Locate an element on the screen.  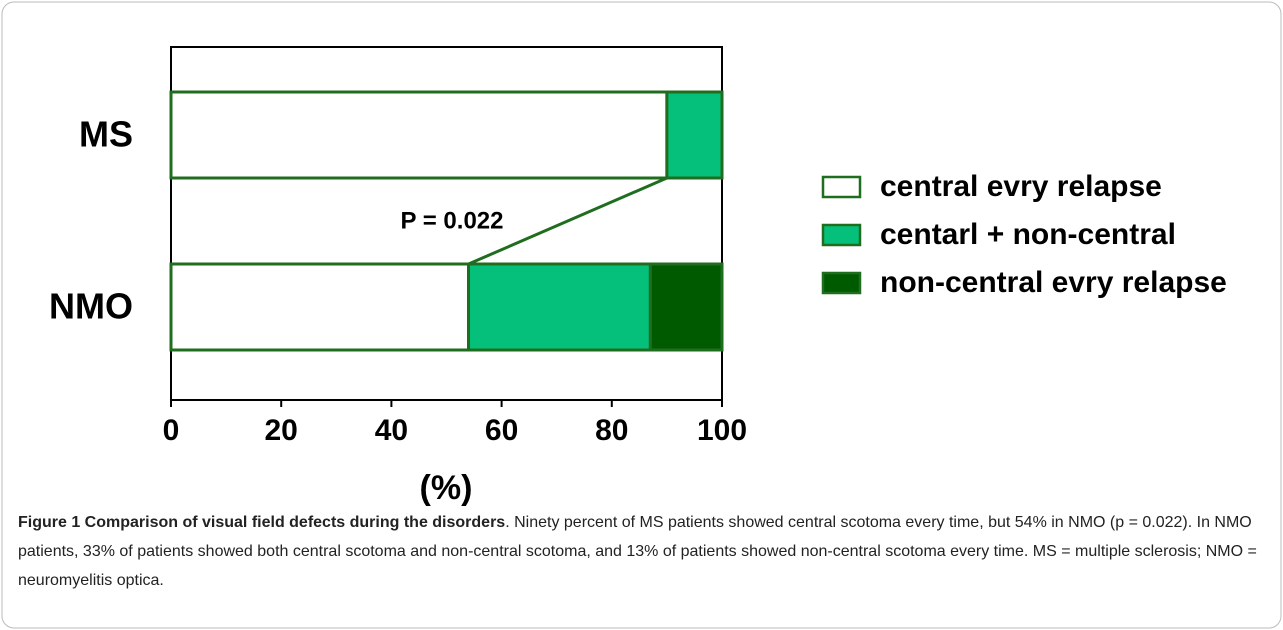
annotation-line is located at coordinates (567, 221).